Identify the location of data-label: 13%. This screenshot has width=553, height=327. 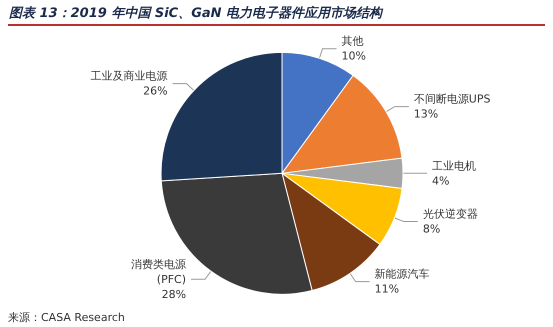
(426, 114).